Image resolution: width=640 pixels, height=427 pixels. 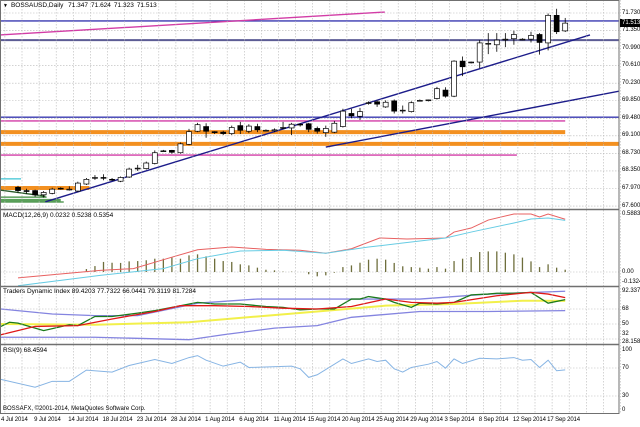 I want to click on triangle-down-icon: ▼, so click(x=5, y=6).